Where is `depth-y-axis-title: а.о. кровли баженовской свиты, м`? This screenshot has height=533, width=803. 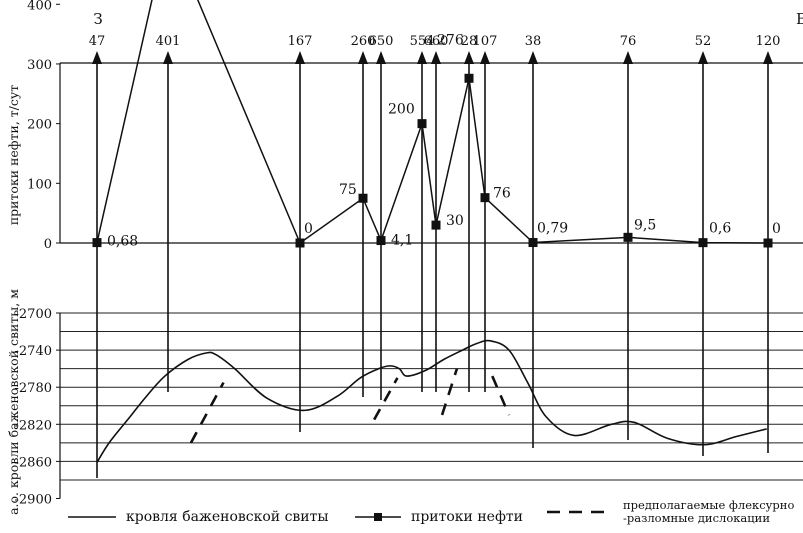 depth-y-axis-title: а.о. кровли баженовской свиты, м is located at coordinates (13, 402).